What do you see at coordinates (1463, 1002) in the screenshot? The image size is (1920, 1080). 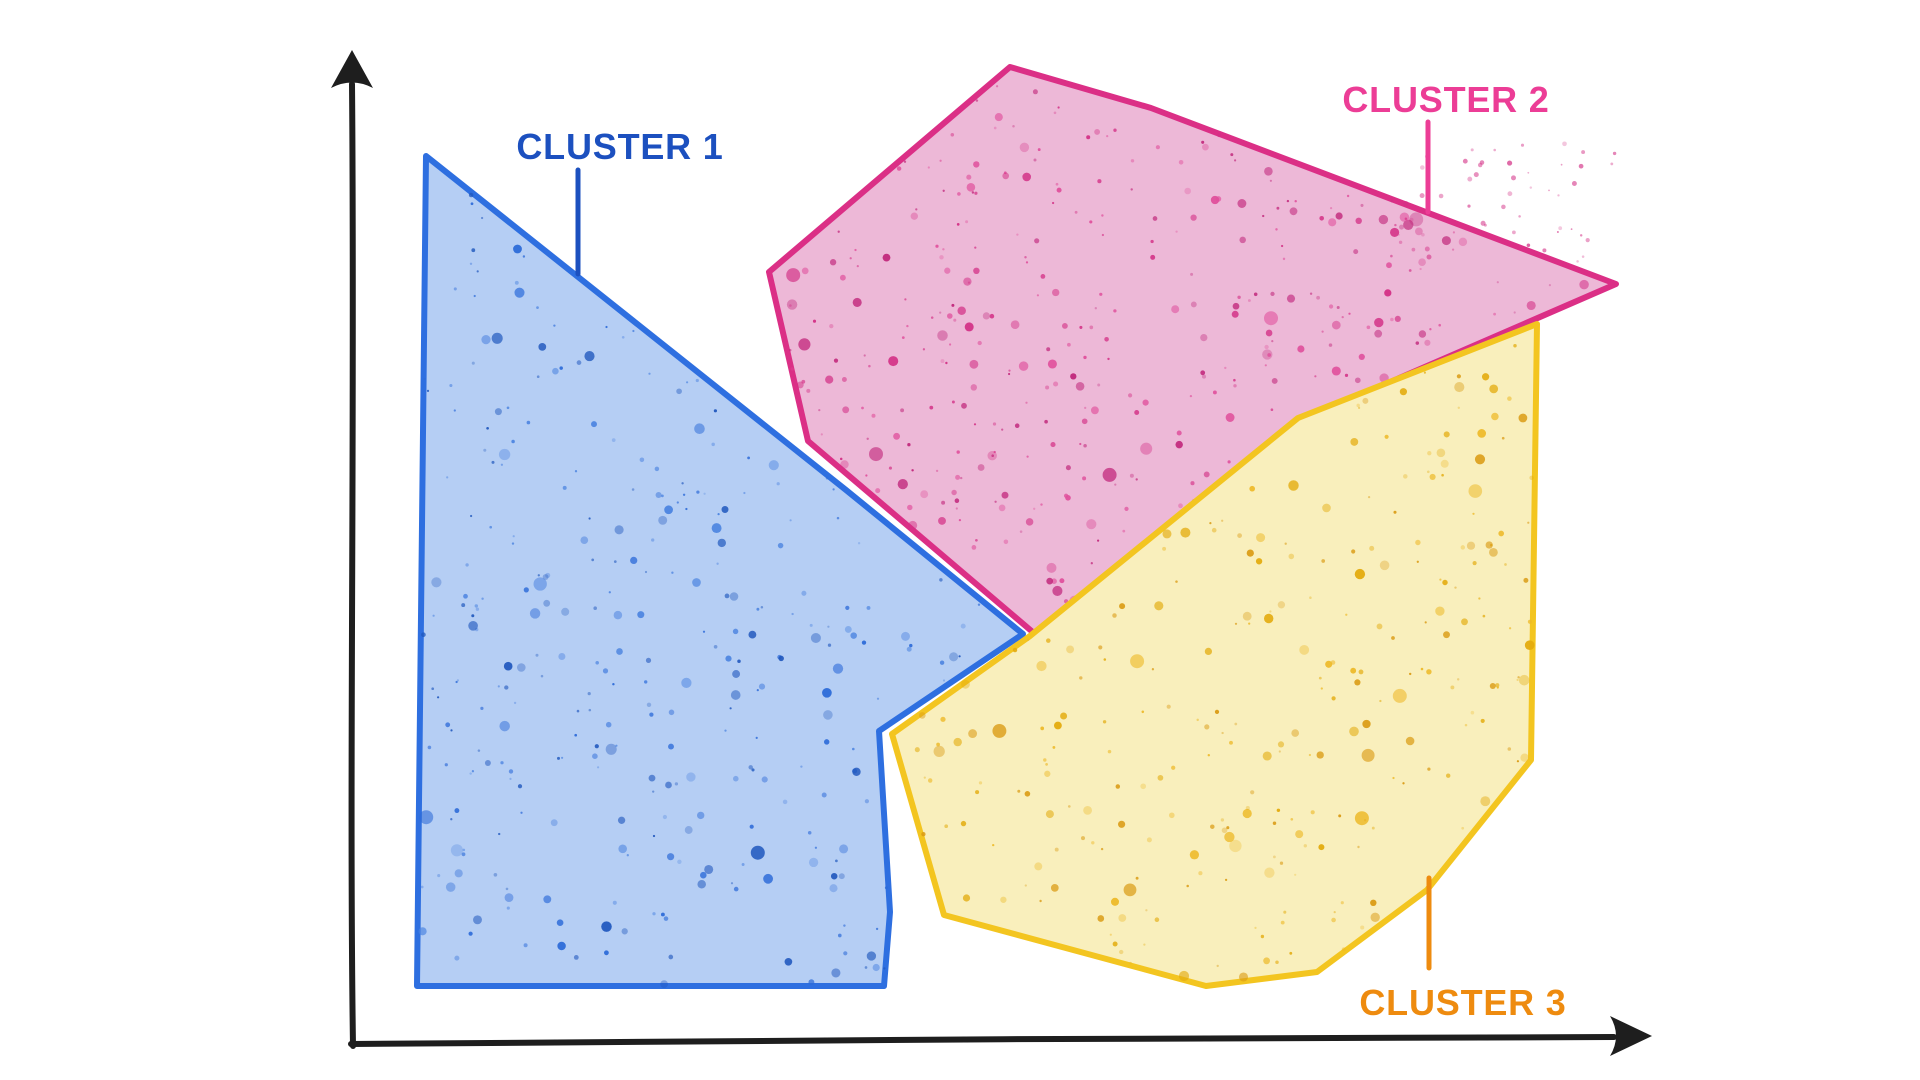 I see `cluster-3-label: CLUSTER 3` at bounding box center [1463, 1002].